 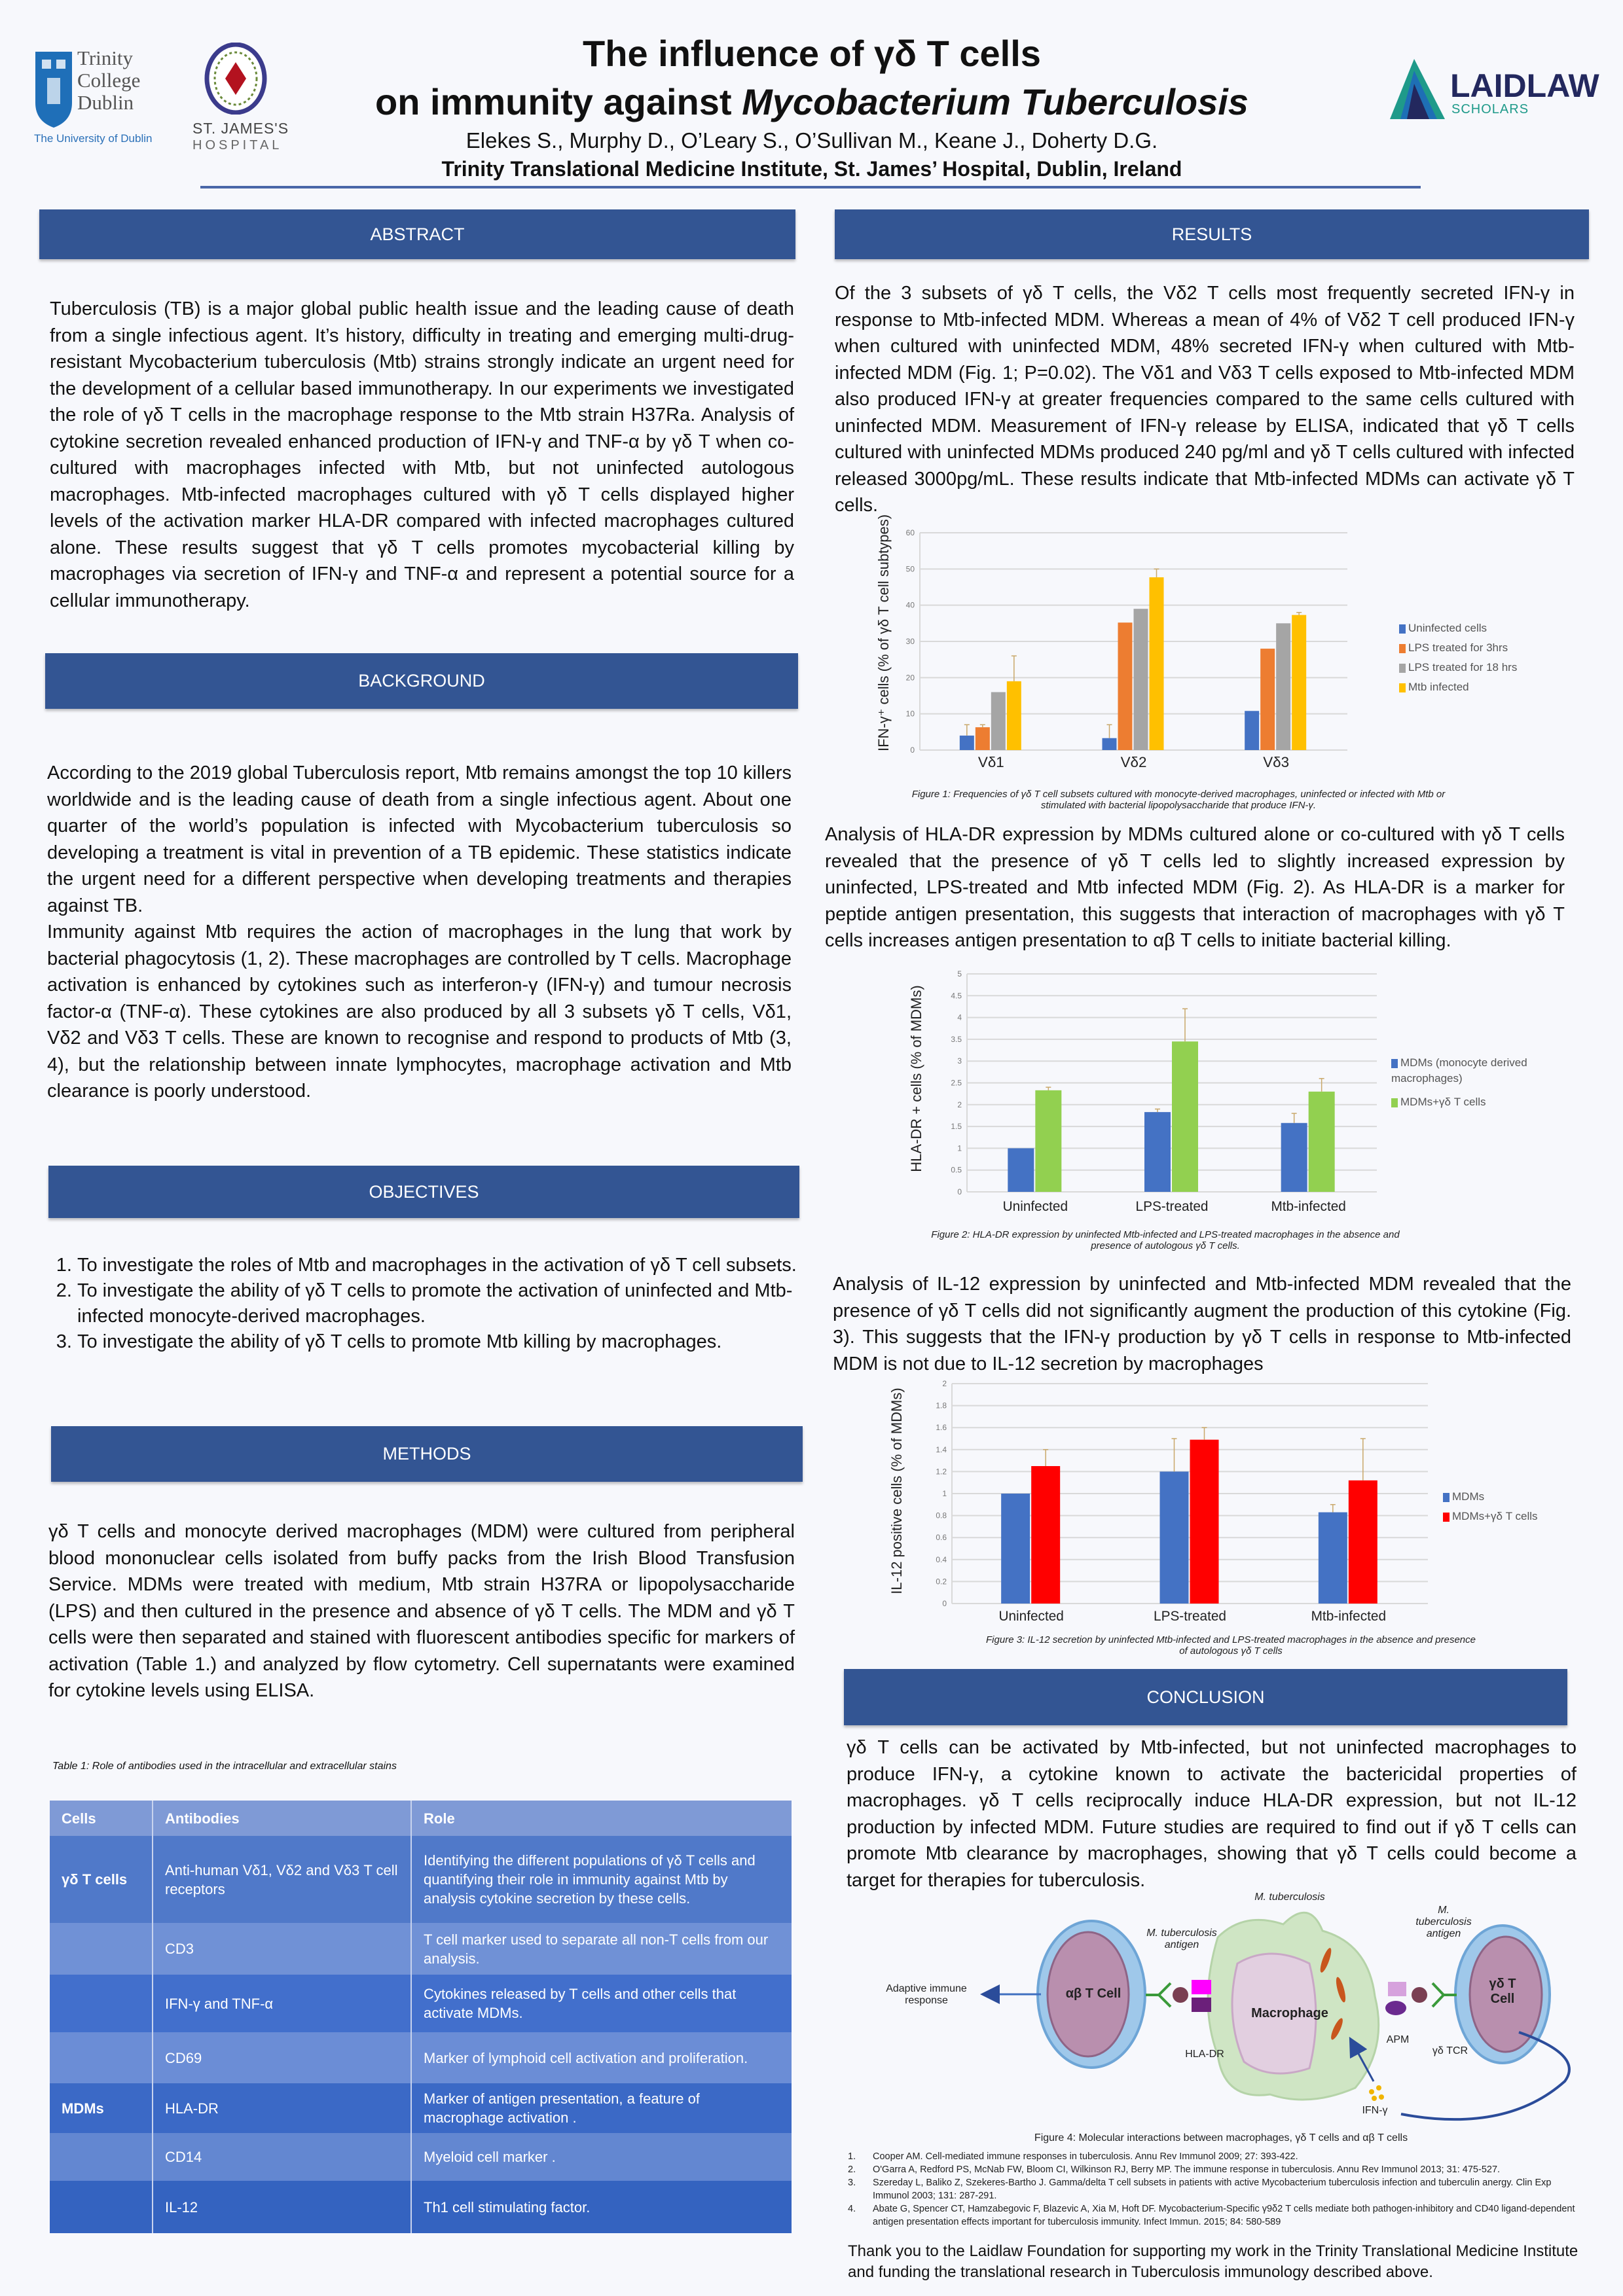 I want to click on objectives-heading: OBJECTIVES, so click(x=423, y=1192).